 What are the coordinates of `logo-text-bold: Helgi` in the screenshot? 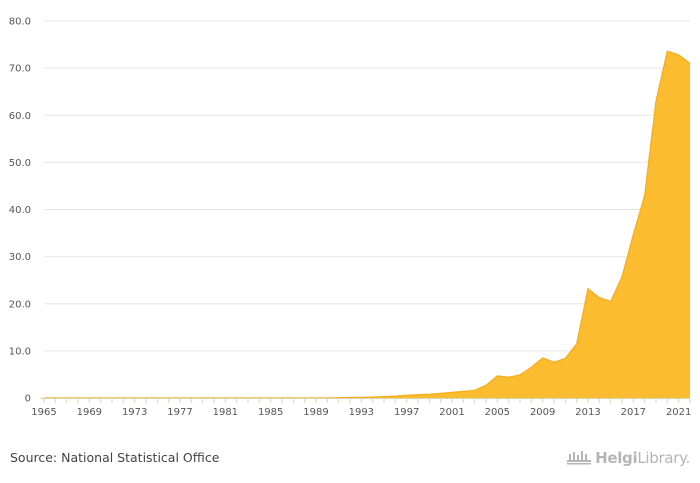 It's located at (616, 458).